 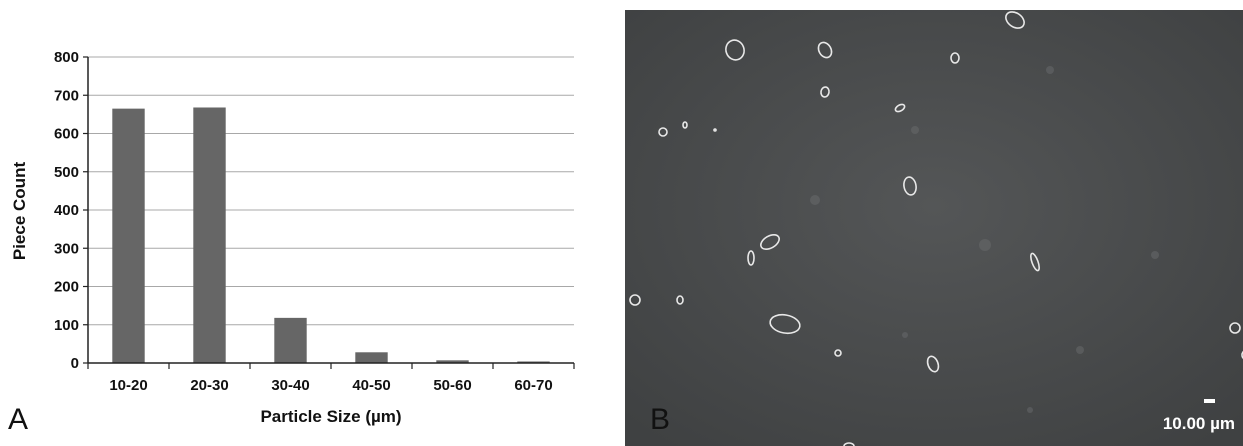 I want to click on y-tick-label: 100, so click(x=66, y=325).